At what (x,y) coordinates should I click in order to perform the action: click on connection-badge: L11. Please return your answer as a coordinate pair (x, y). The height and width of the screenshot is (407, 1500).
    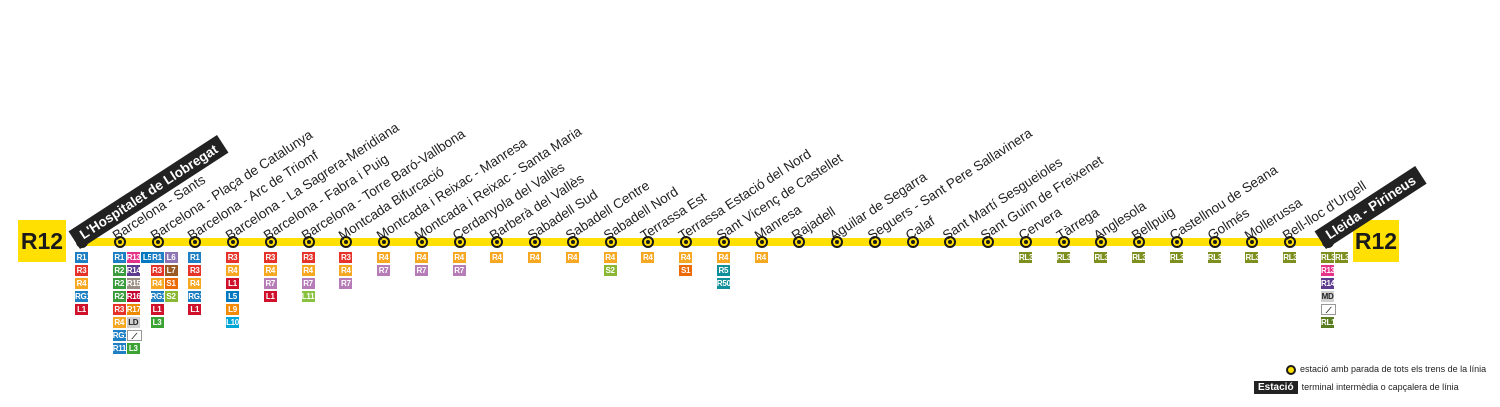
    Looking at the image, I should click on (308, 296).